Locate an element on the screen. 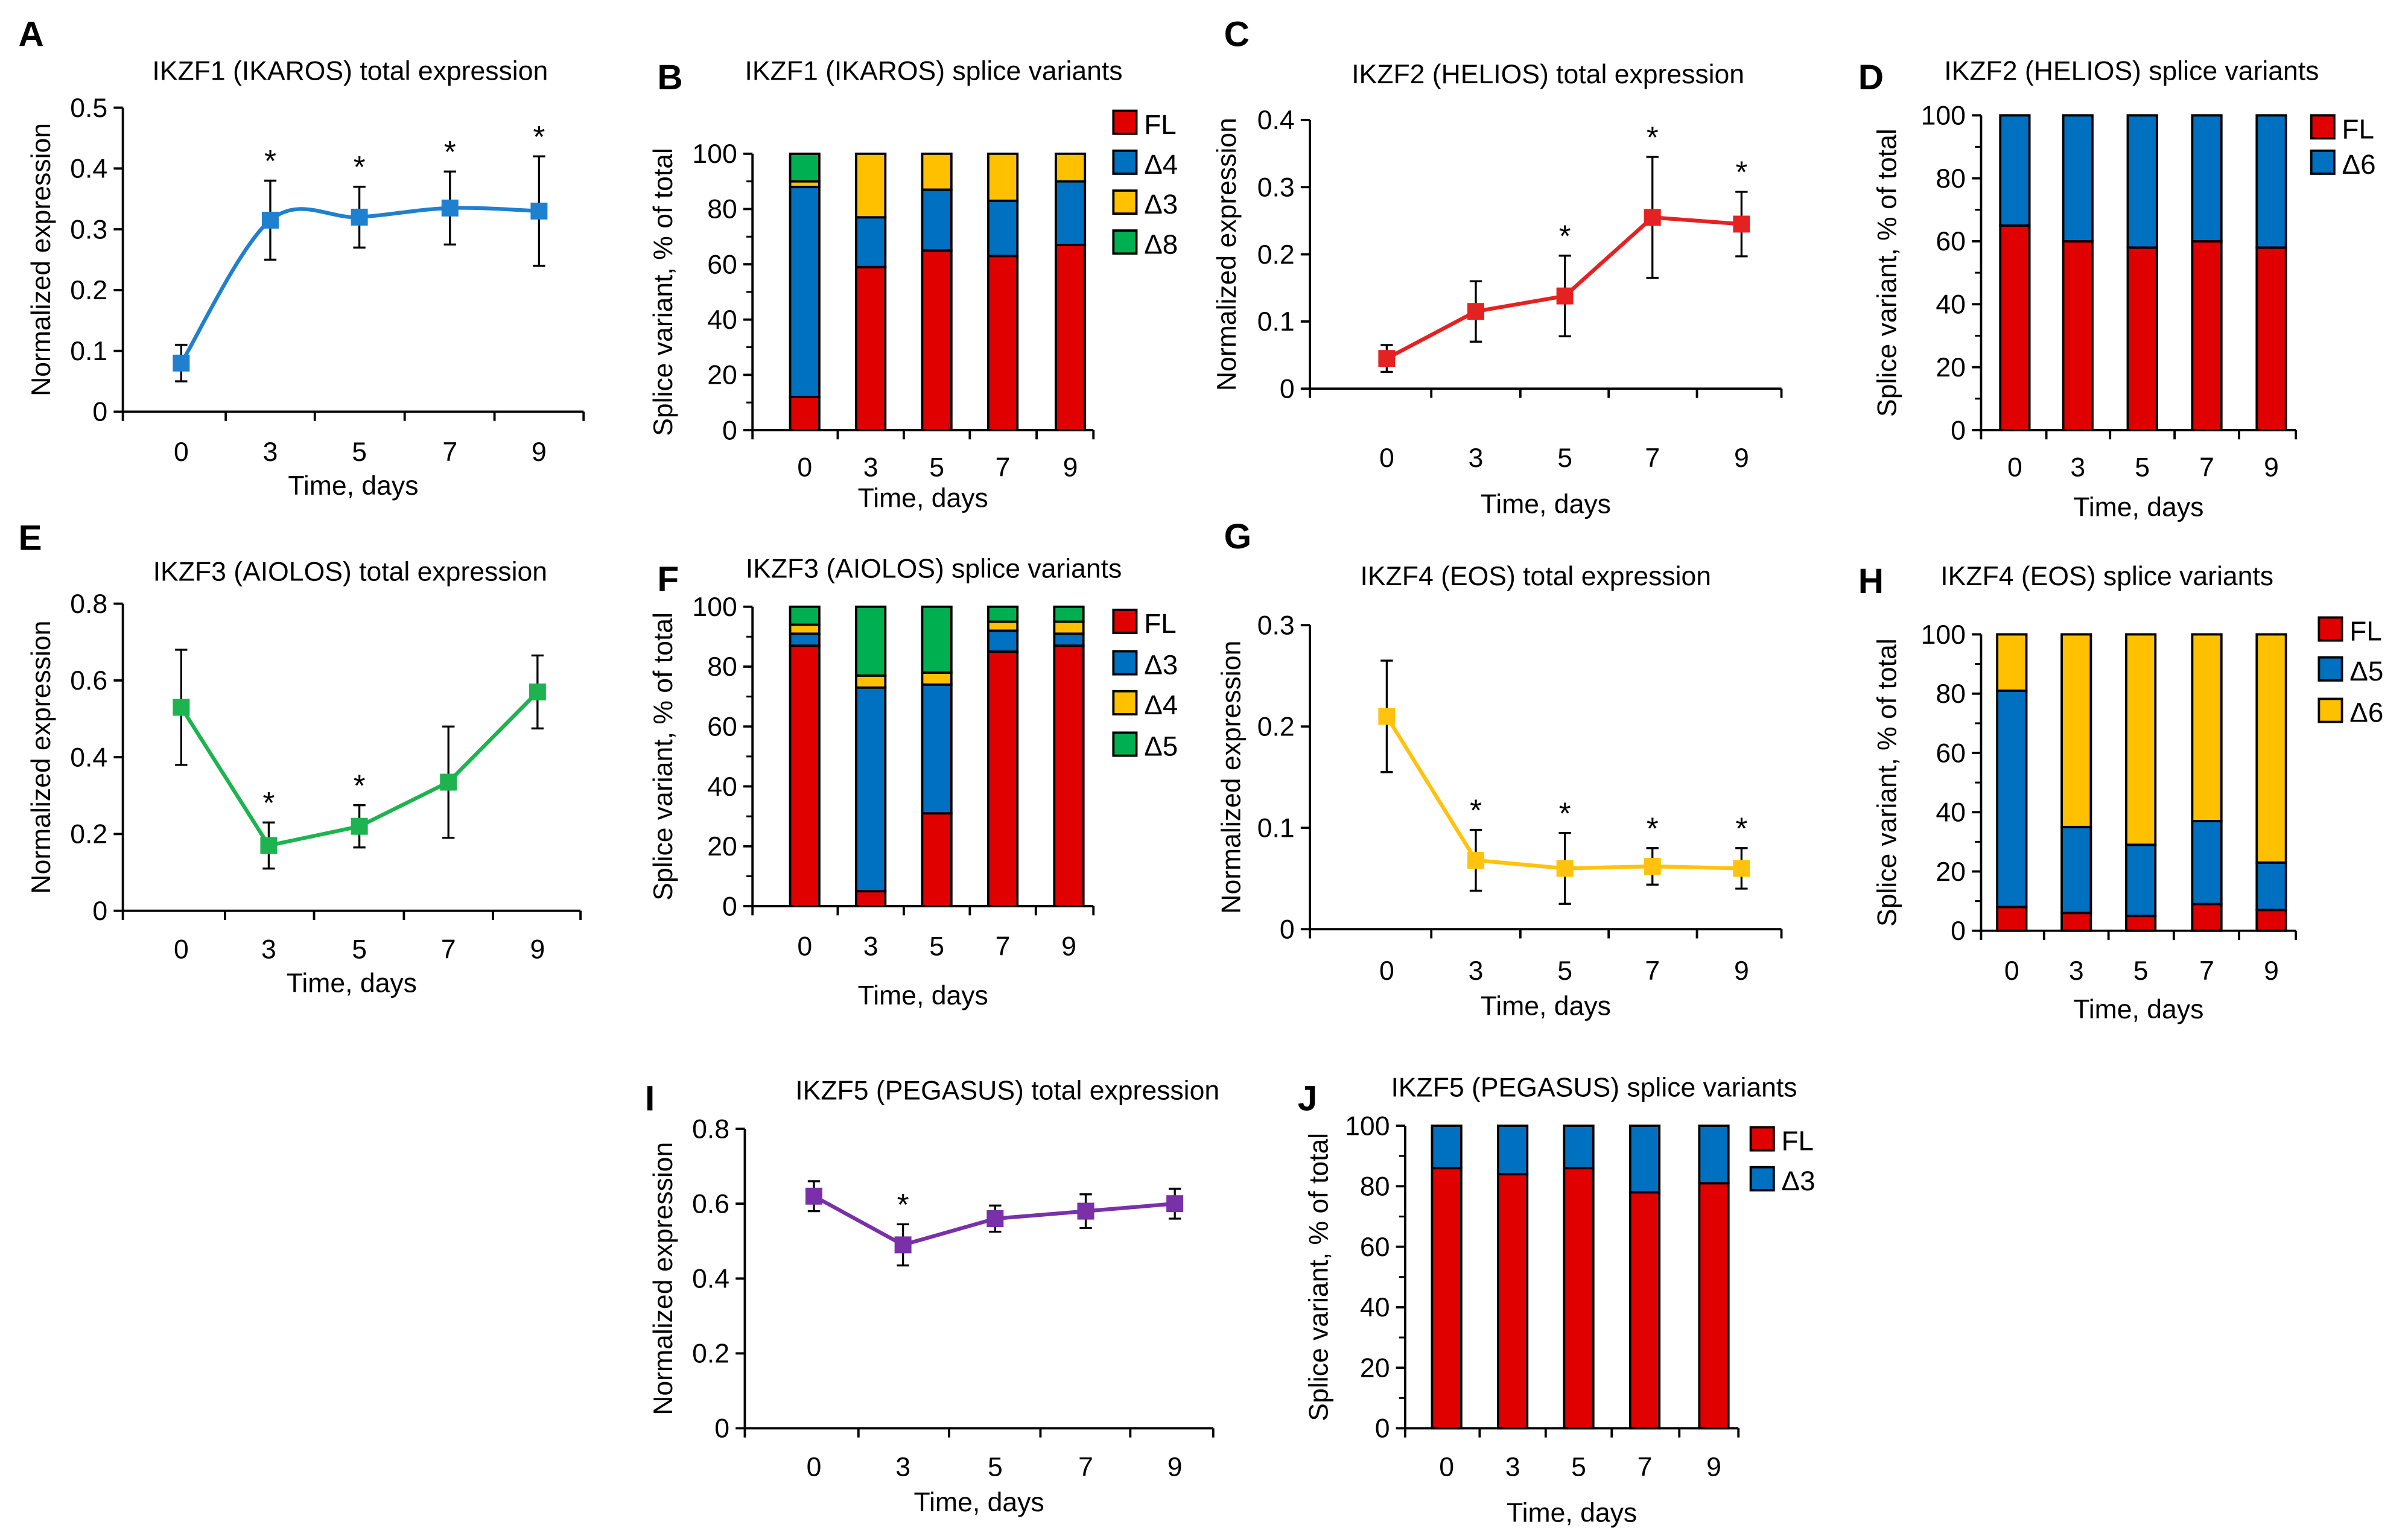  y-tick-label: 0.6 is located at coordinates (88, 681).